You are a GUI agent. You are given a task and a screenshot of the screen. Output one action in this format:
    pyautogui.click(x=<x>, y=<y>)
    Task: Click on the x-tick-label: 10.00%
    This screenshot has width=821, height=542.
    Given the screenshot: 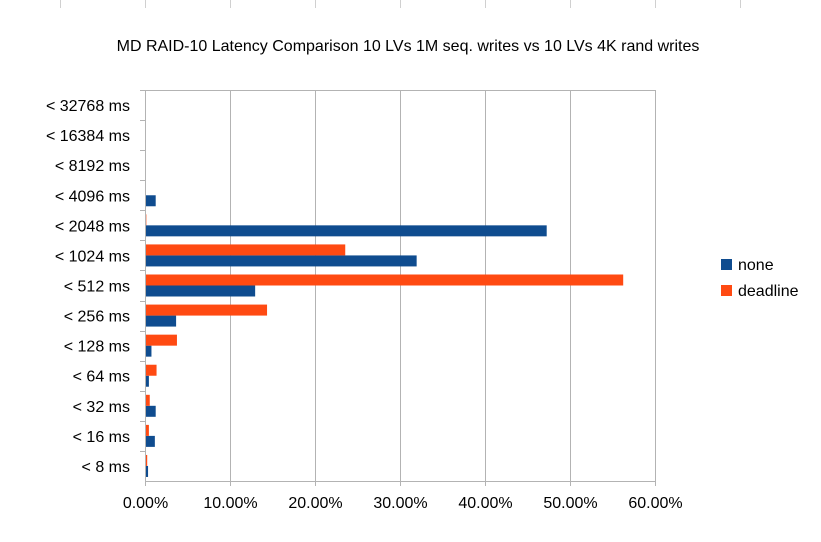 What is the action you would take?
    pyautogui.click(x=230, y=503)
    